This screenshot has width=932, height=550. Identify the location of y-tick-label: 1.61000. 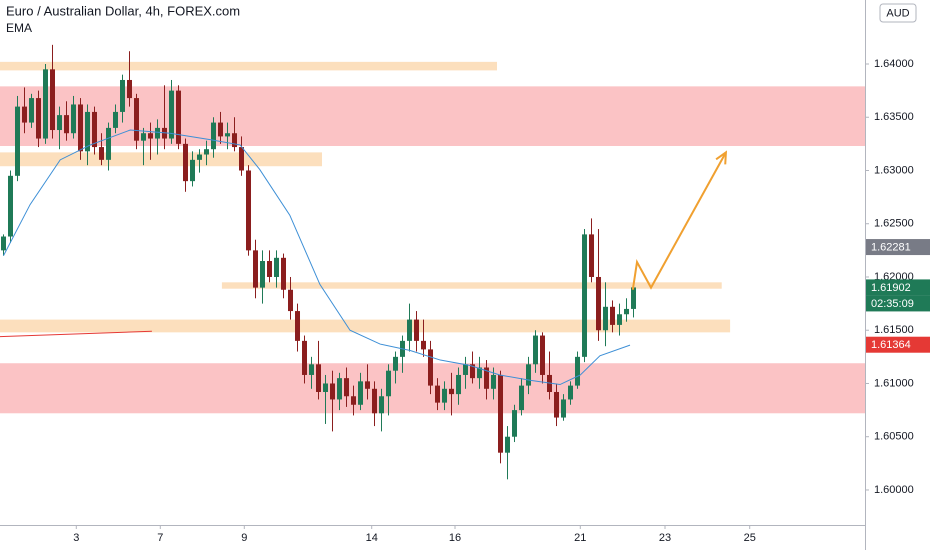
(894, 383).